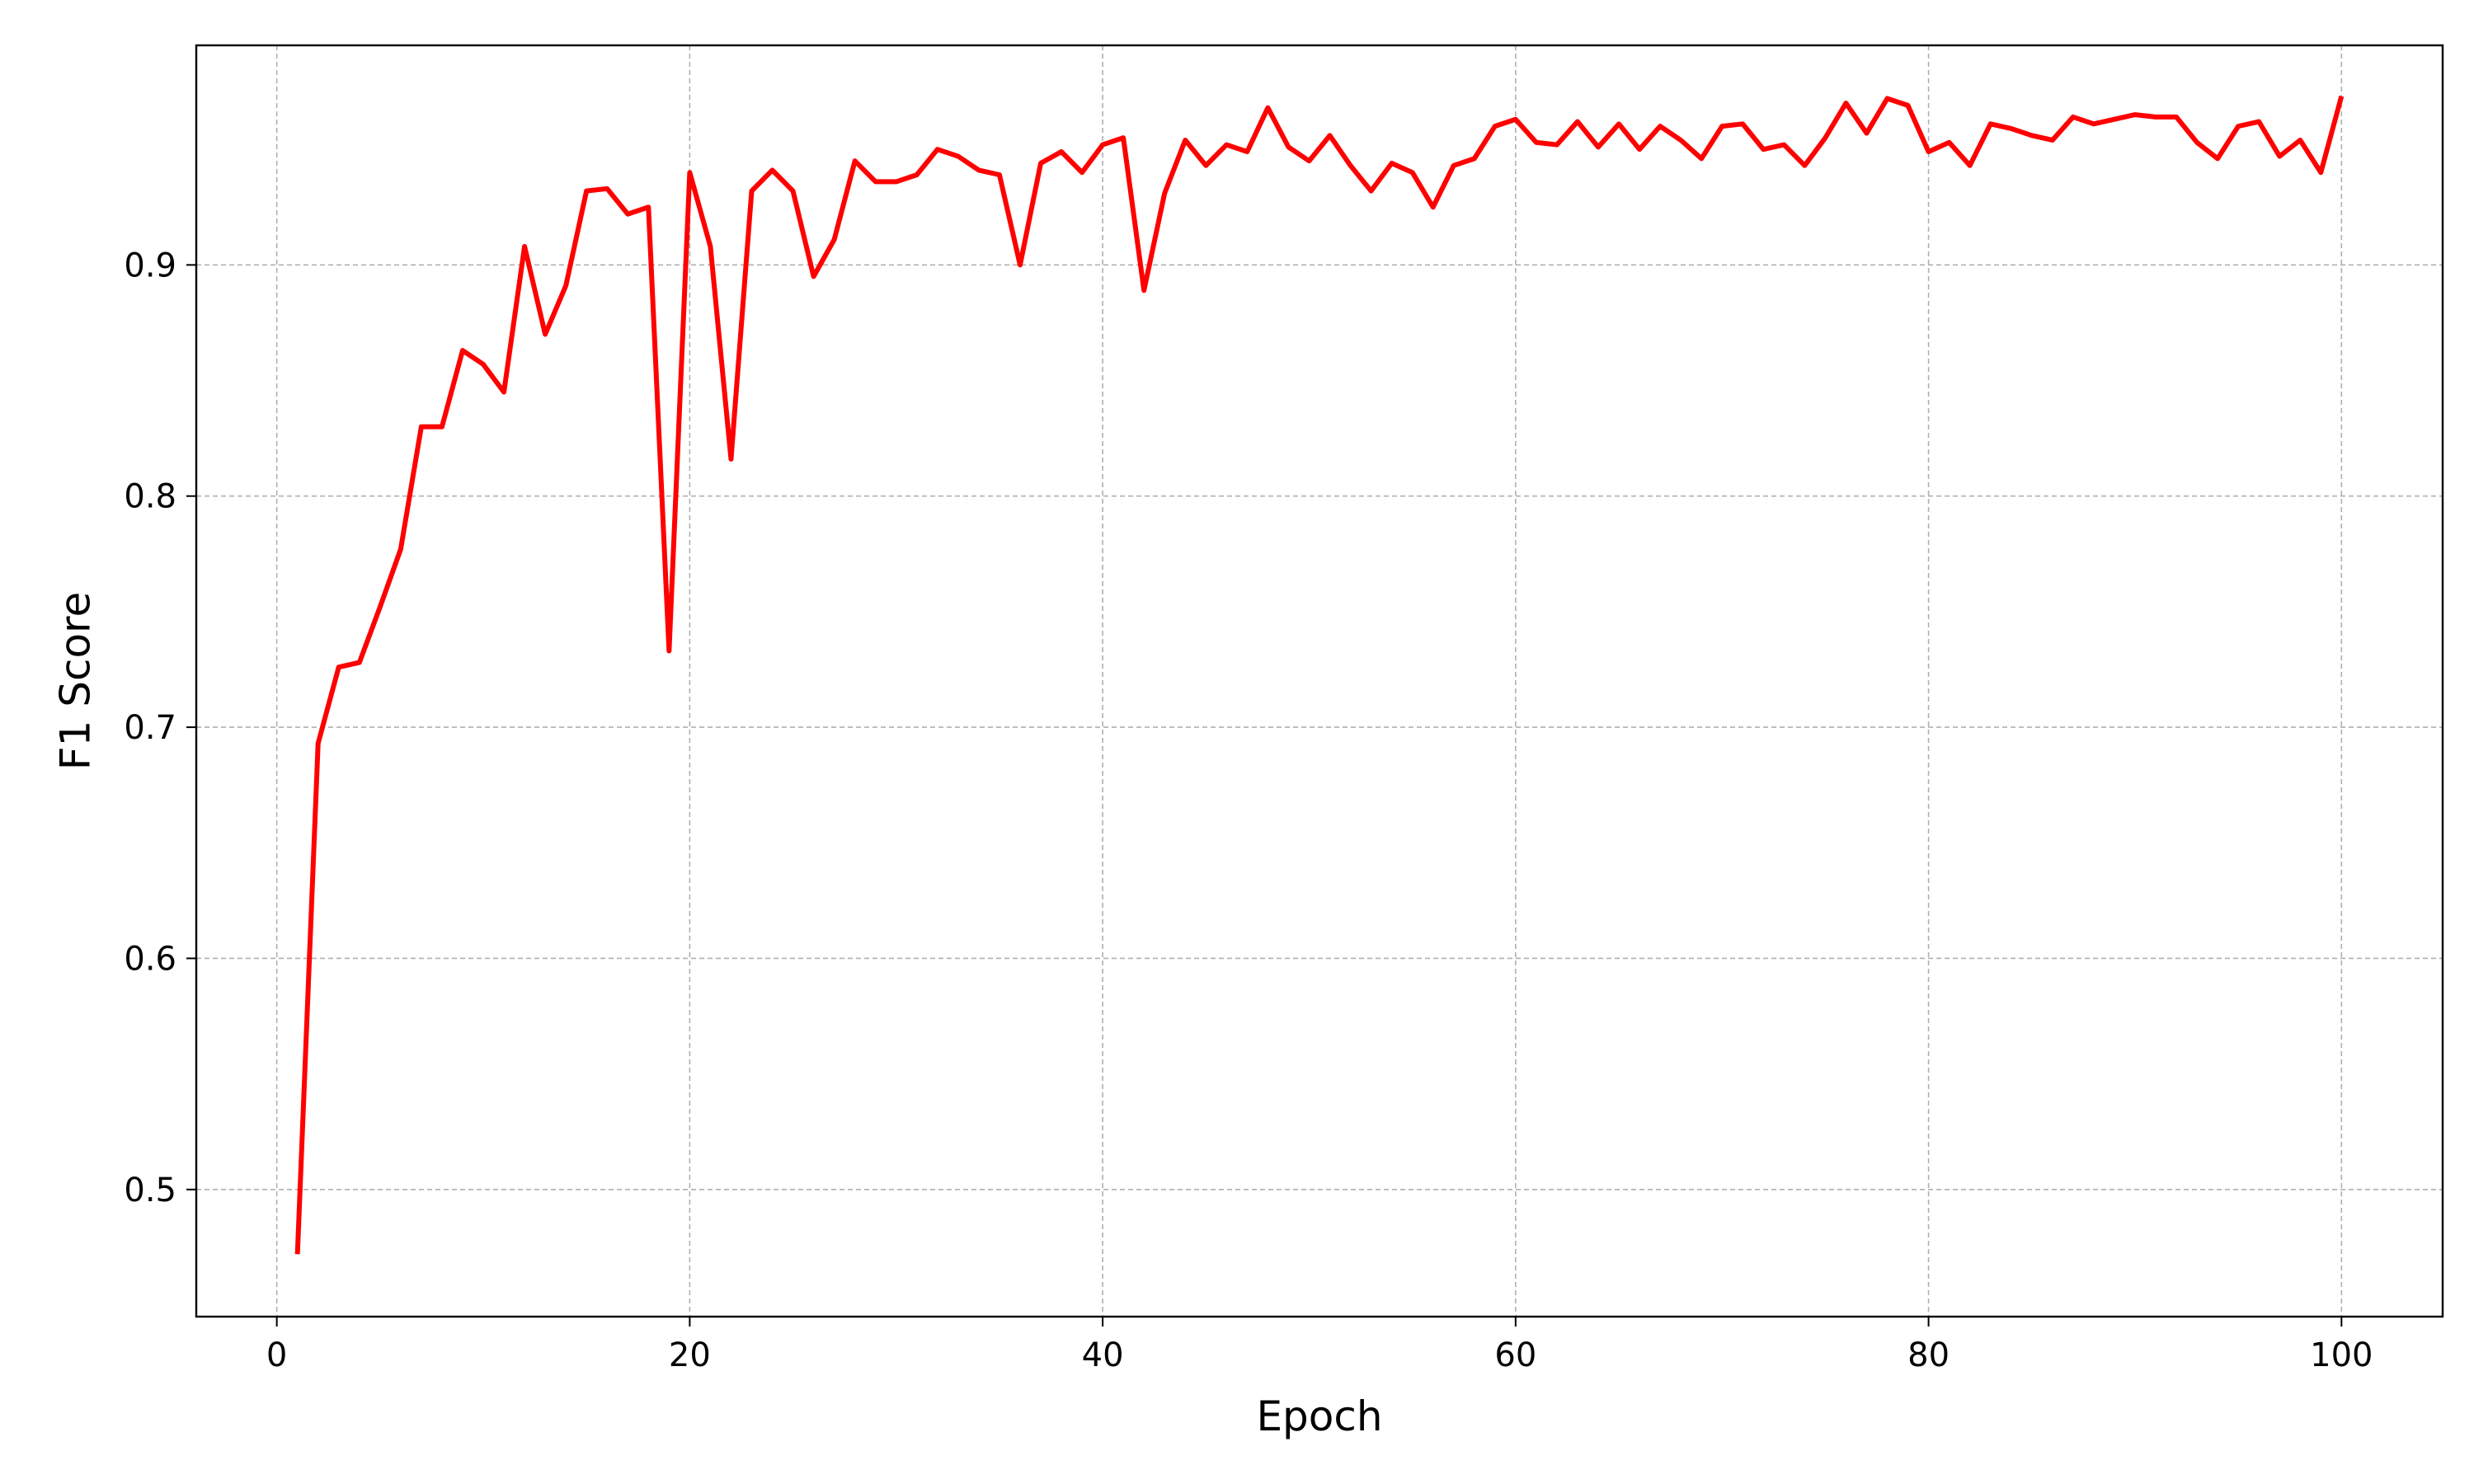 This screenshot has width=2474, height=1484. What do you see at coordinates (1515, 1355) in the screenshot?
I see `x-tick-label: 60` at bounding box center [1515, 1355].